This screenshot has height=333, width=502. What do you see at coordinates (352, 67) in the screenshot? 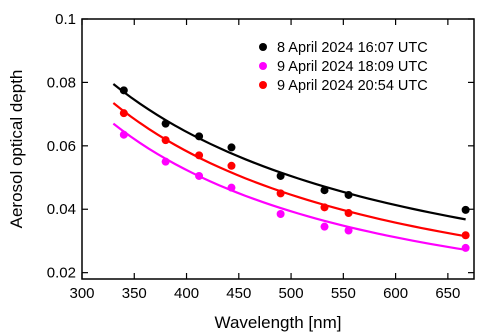
I see `legend-label: 9 April 2024 18:09 UTC` at bounding box center [352, 67].